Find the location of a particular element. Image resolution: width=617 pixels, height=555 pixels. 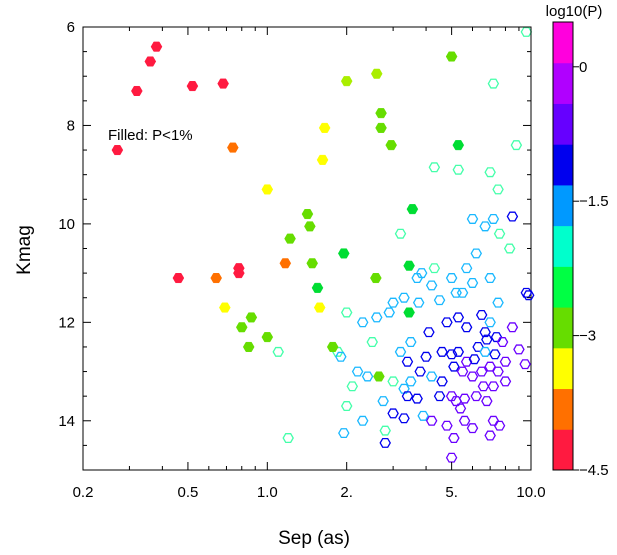

colorbar-tick-label: −1.5 is located at coordinates (594, 201).